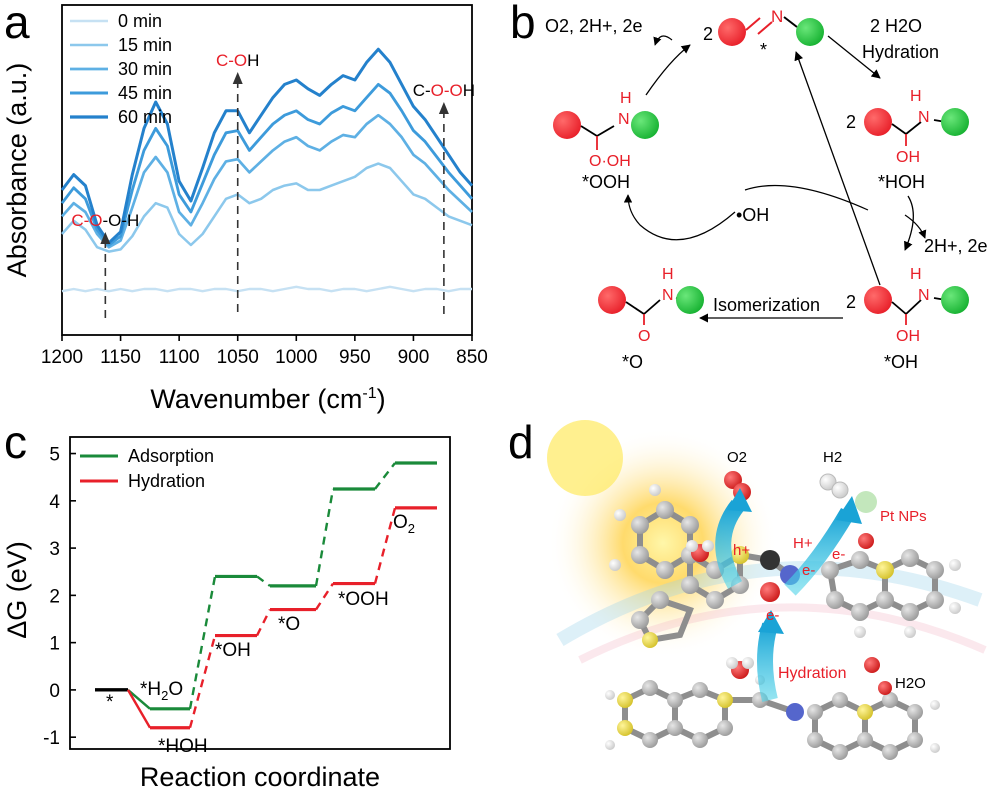  I want to click on atom-h-o: H, so click(668, 274).